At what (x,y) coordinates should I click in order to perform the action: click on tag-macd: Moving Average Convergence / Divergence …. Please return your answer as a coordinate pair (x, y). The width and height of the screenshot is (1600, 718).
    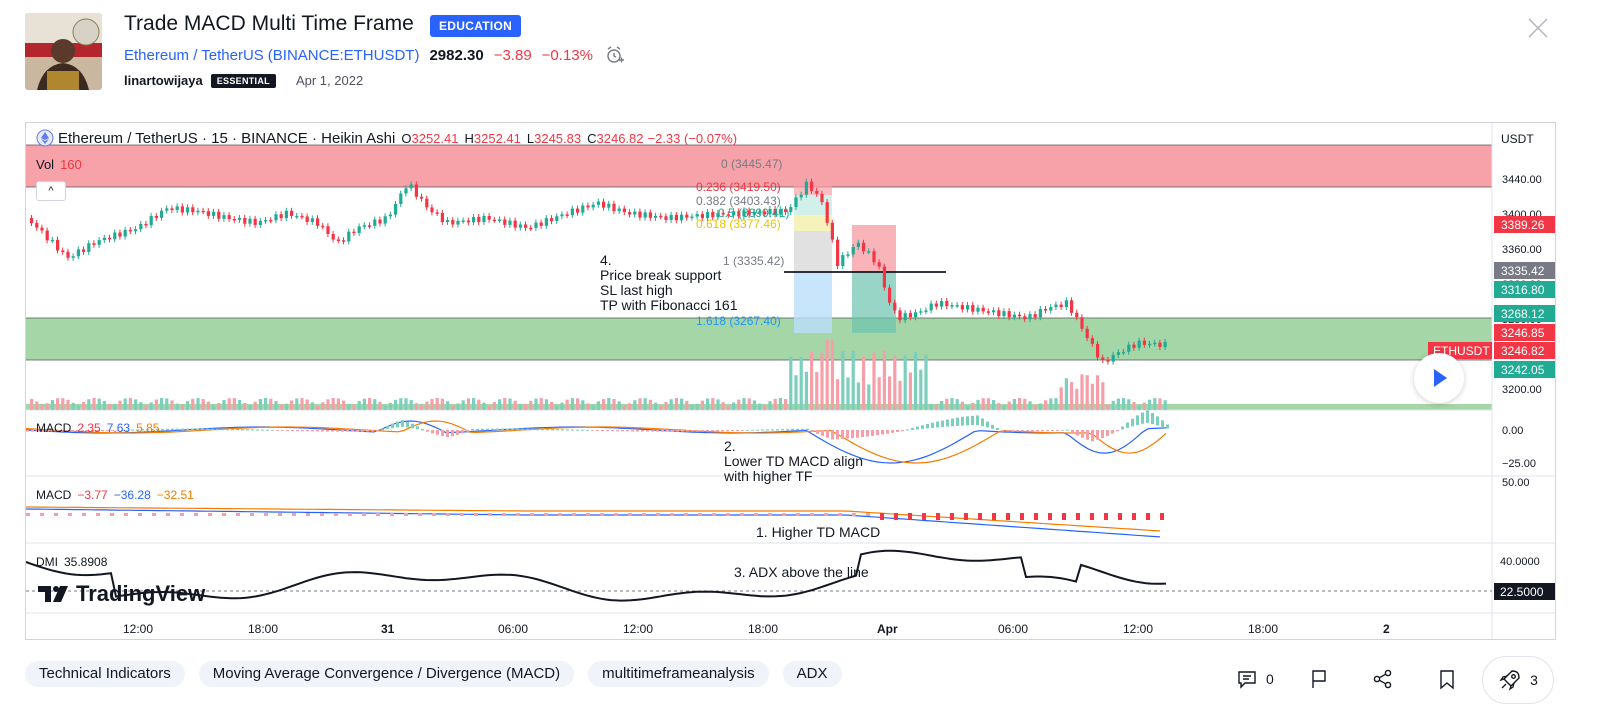
    Looking at the image, I should click on (386, 674).